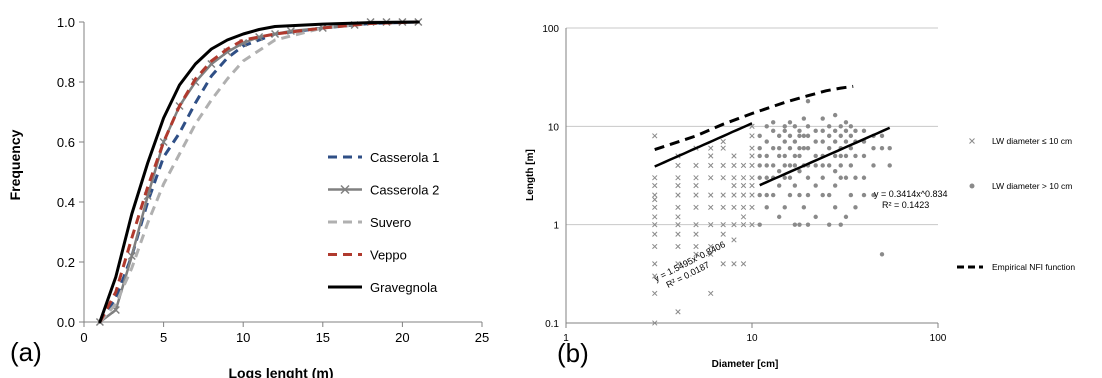  Describe the element at coordinates (754, 118) in the screenshot. I see `nfi-function-line` at that location.